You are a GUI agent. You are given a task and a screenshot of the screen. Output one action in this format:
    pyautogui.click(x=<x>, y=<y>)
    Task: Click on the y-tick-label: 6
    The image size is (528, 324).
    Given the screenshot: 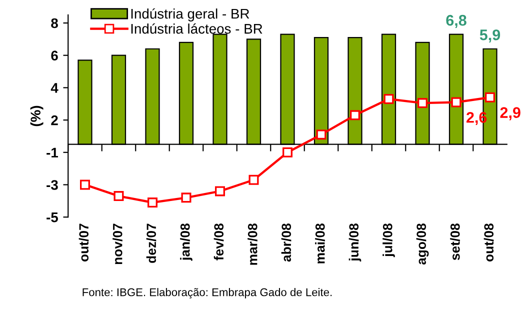 What is the action you would take?
    pyautogui.click(x=54, y=55)
    